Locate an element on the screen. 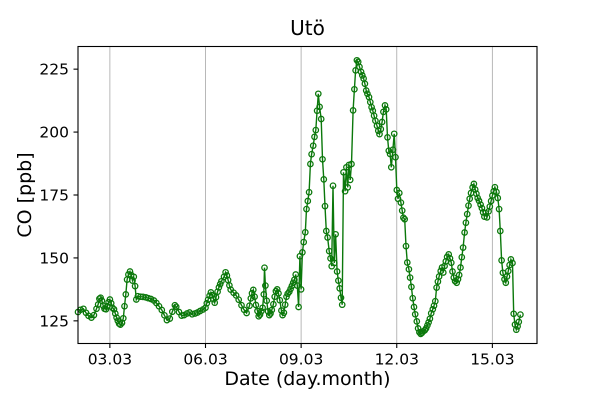 This screenshot has width=600, height=400. y-axis-label: CO [ppb] is located at coordinates (25, 195).